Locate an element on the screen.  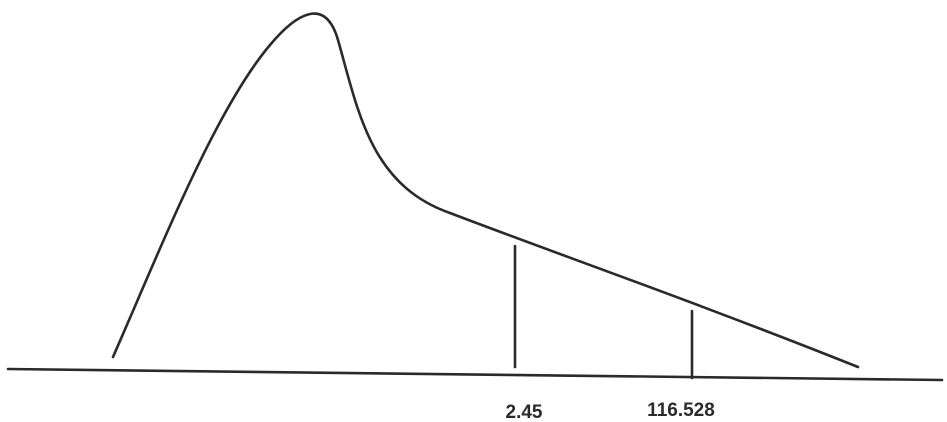
marker-label-second: 116.528 is located at coordinates (681, 410).